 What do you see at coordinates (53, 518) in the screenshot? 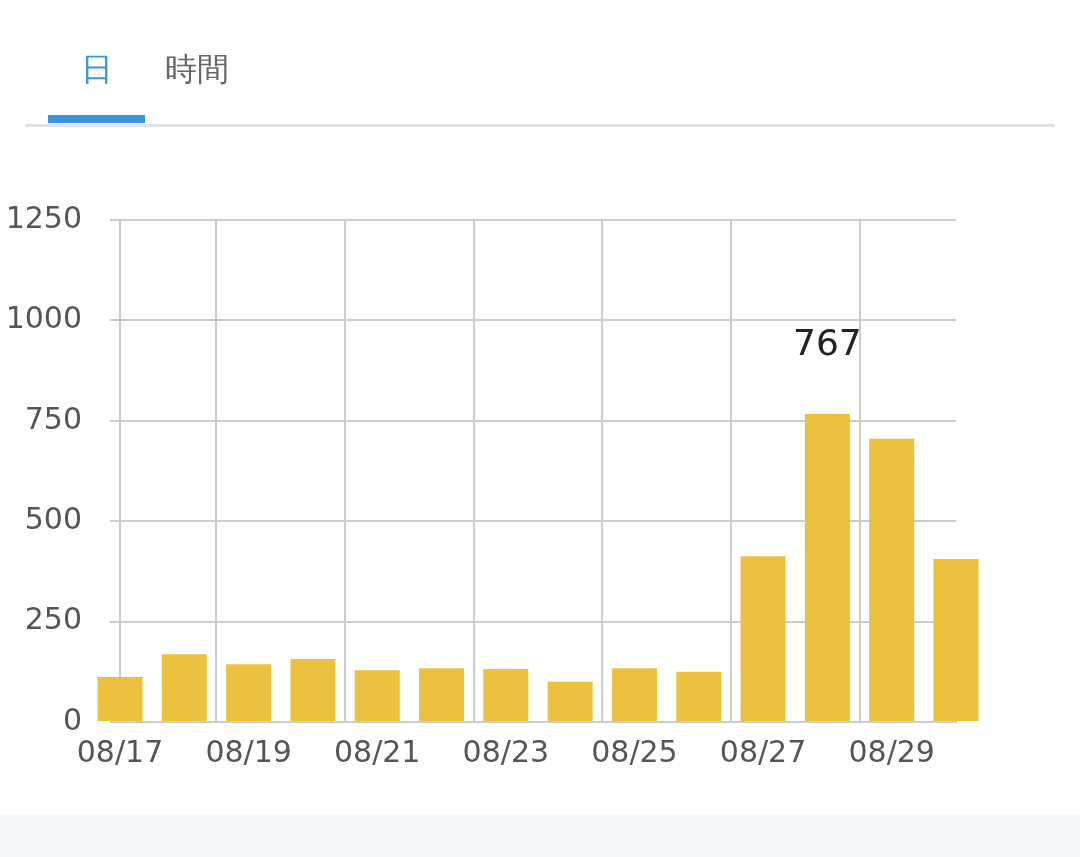
I see `y-tick-label: 500` at bounding box center [53, 518].